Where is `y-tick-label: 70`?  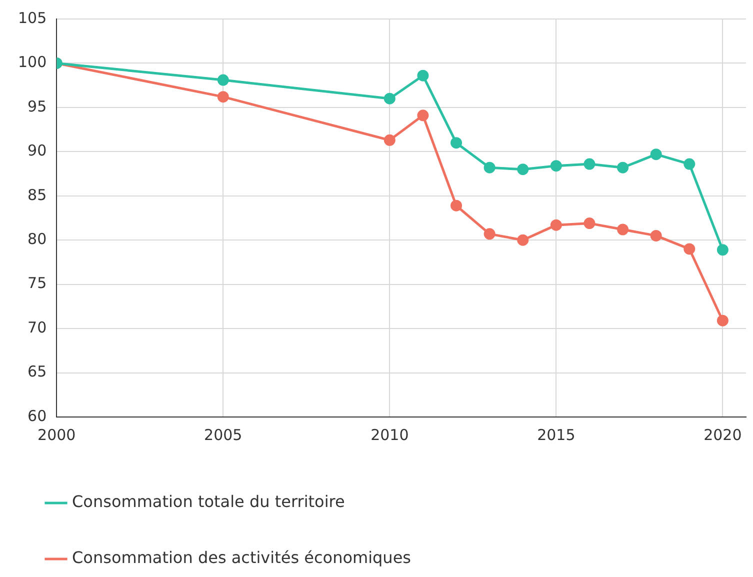
y-tick-label: 70 is located at coordinates (37, 327).